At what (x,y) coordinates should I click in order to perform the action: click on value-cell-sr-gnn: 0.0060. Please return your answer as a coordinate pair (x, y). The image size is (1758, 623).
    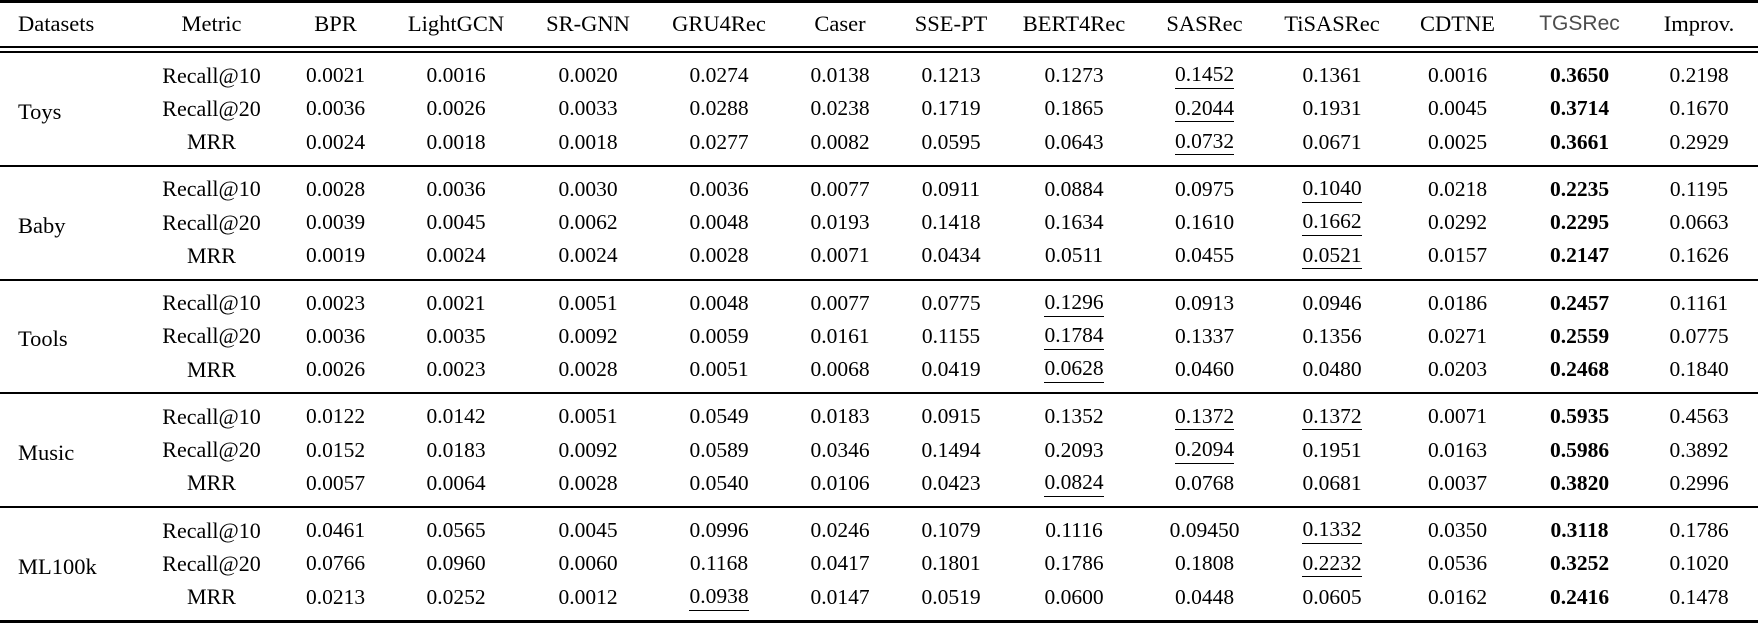
    Looking at the image, I should click on (588, 563).